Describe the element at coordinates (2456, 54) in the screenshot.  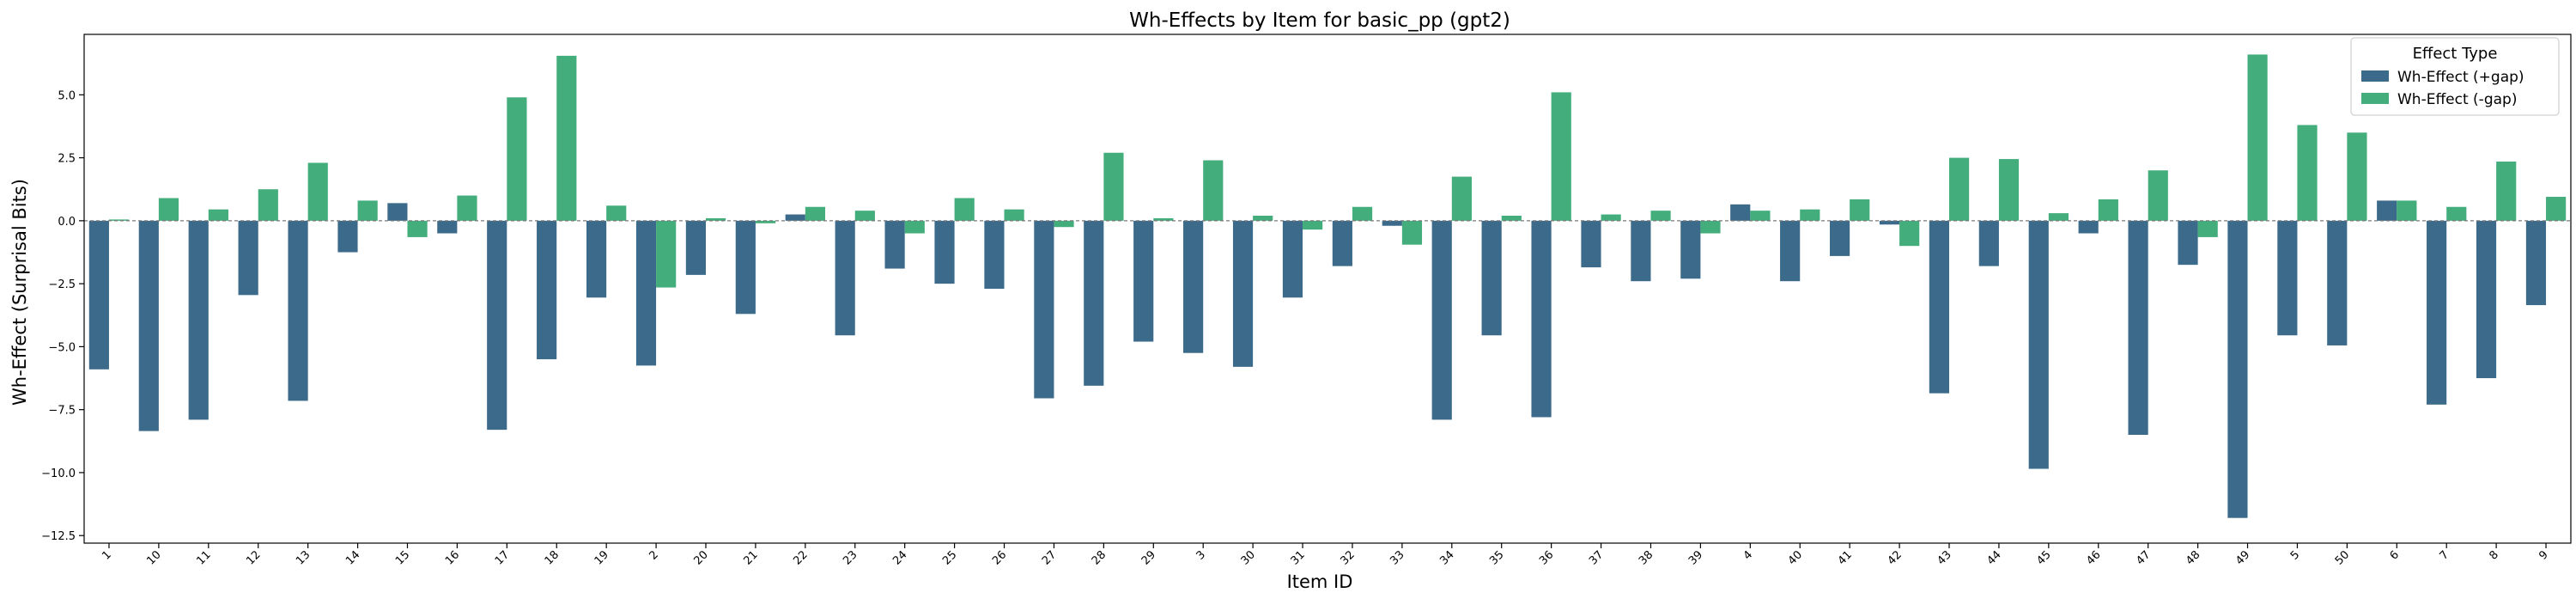
I see `legend-title: Effect Type` at that location.